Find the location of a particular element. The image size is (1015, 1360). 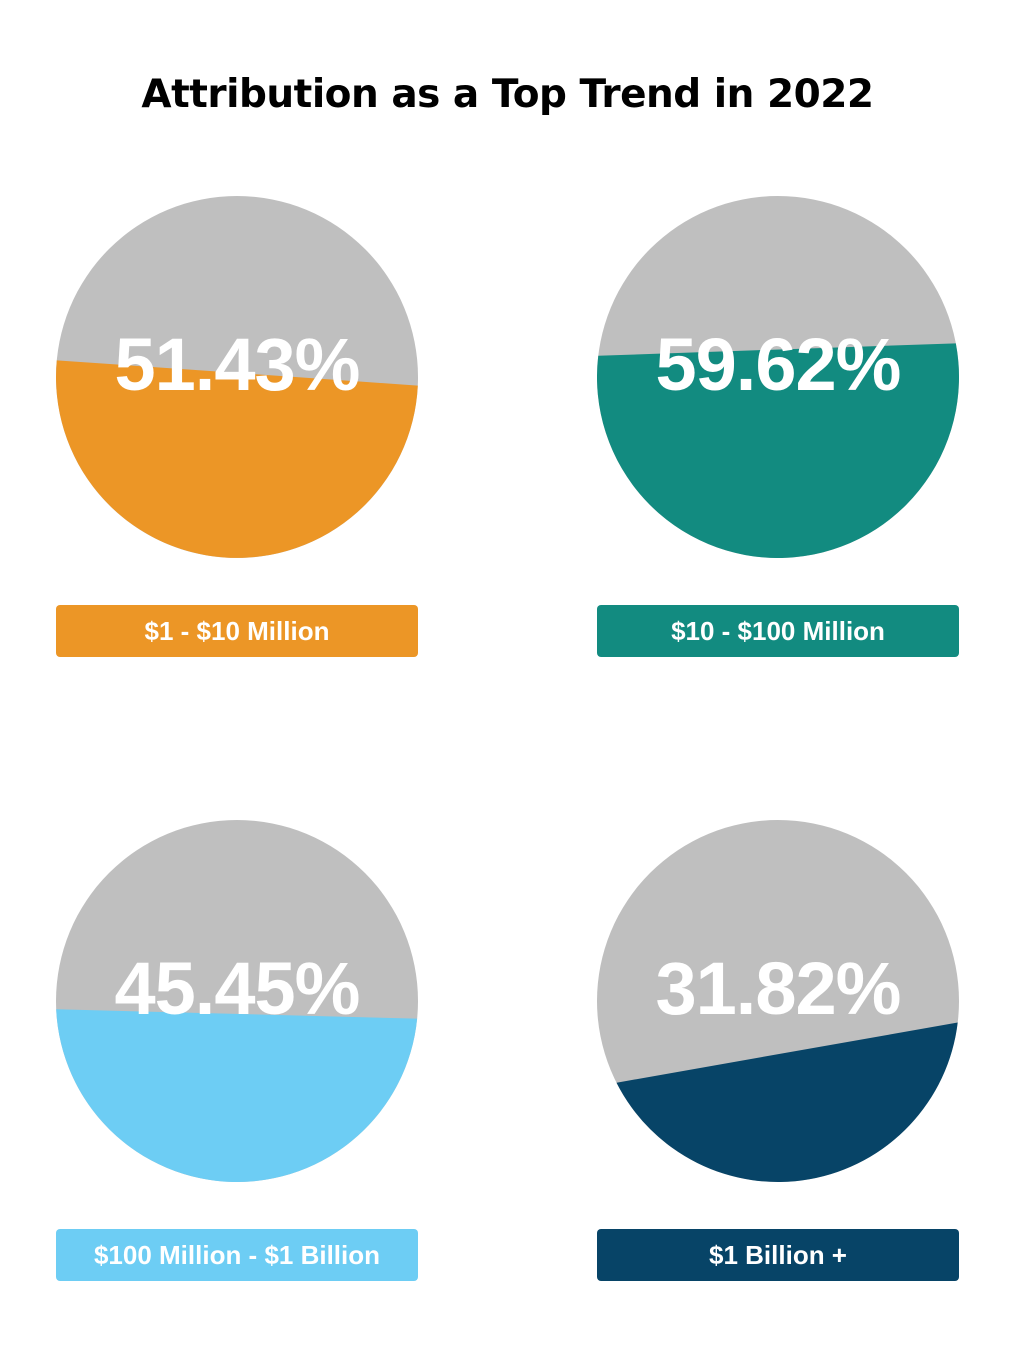

category-label-1: $1 - $10 Million is located at coordinates (237, 631).